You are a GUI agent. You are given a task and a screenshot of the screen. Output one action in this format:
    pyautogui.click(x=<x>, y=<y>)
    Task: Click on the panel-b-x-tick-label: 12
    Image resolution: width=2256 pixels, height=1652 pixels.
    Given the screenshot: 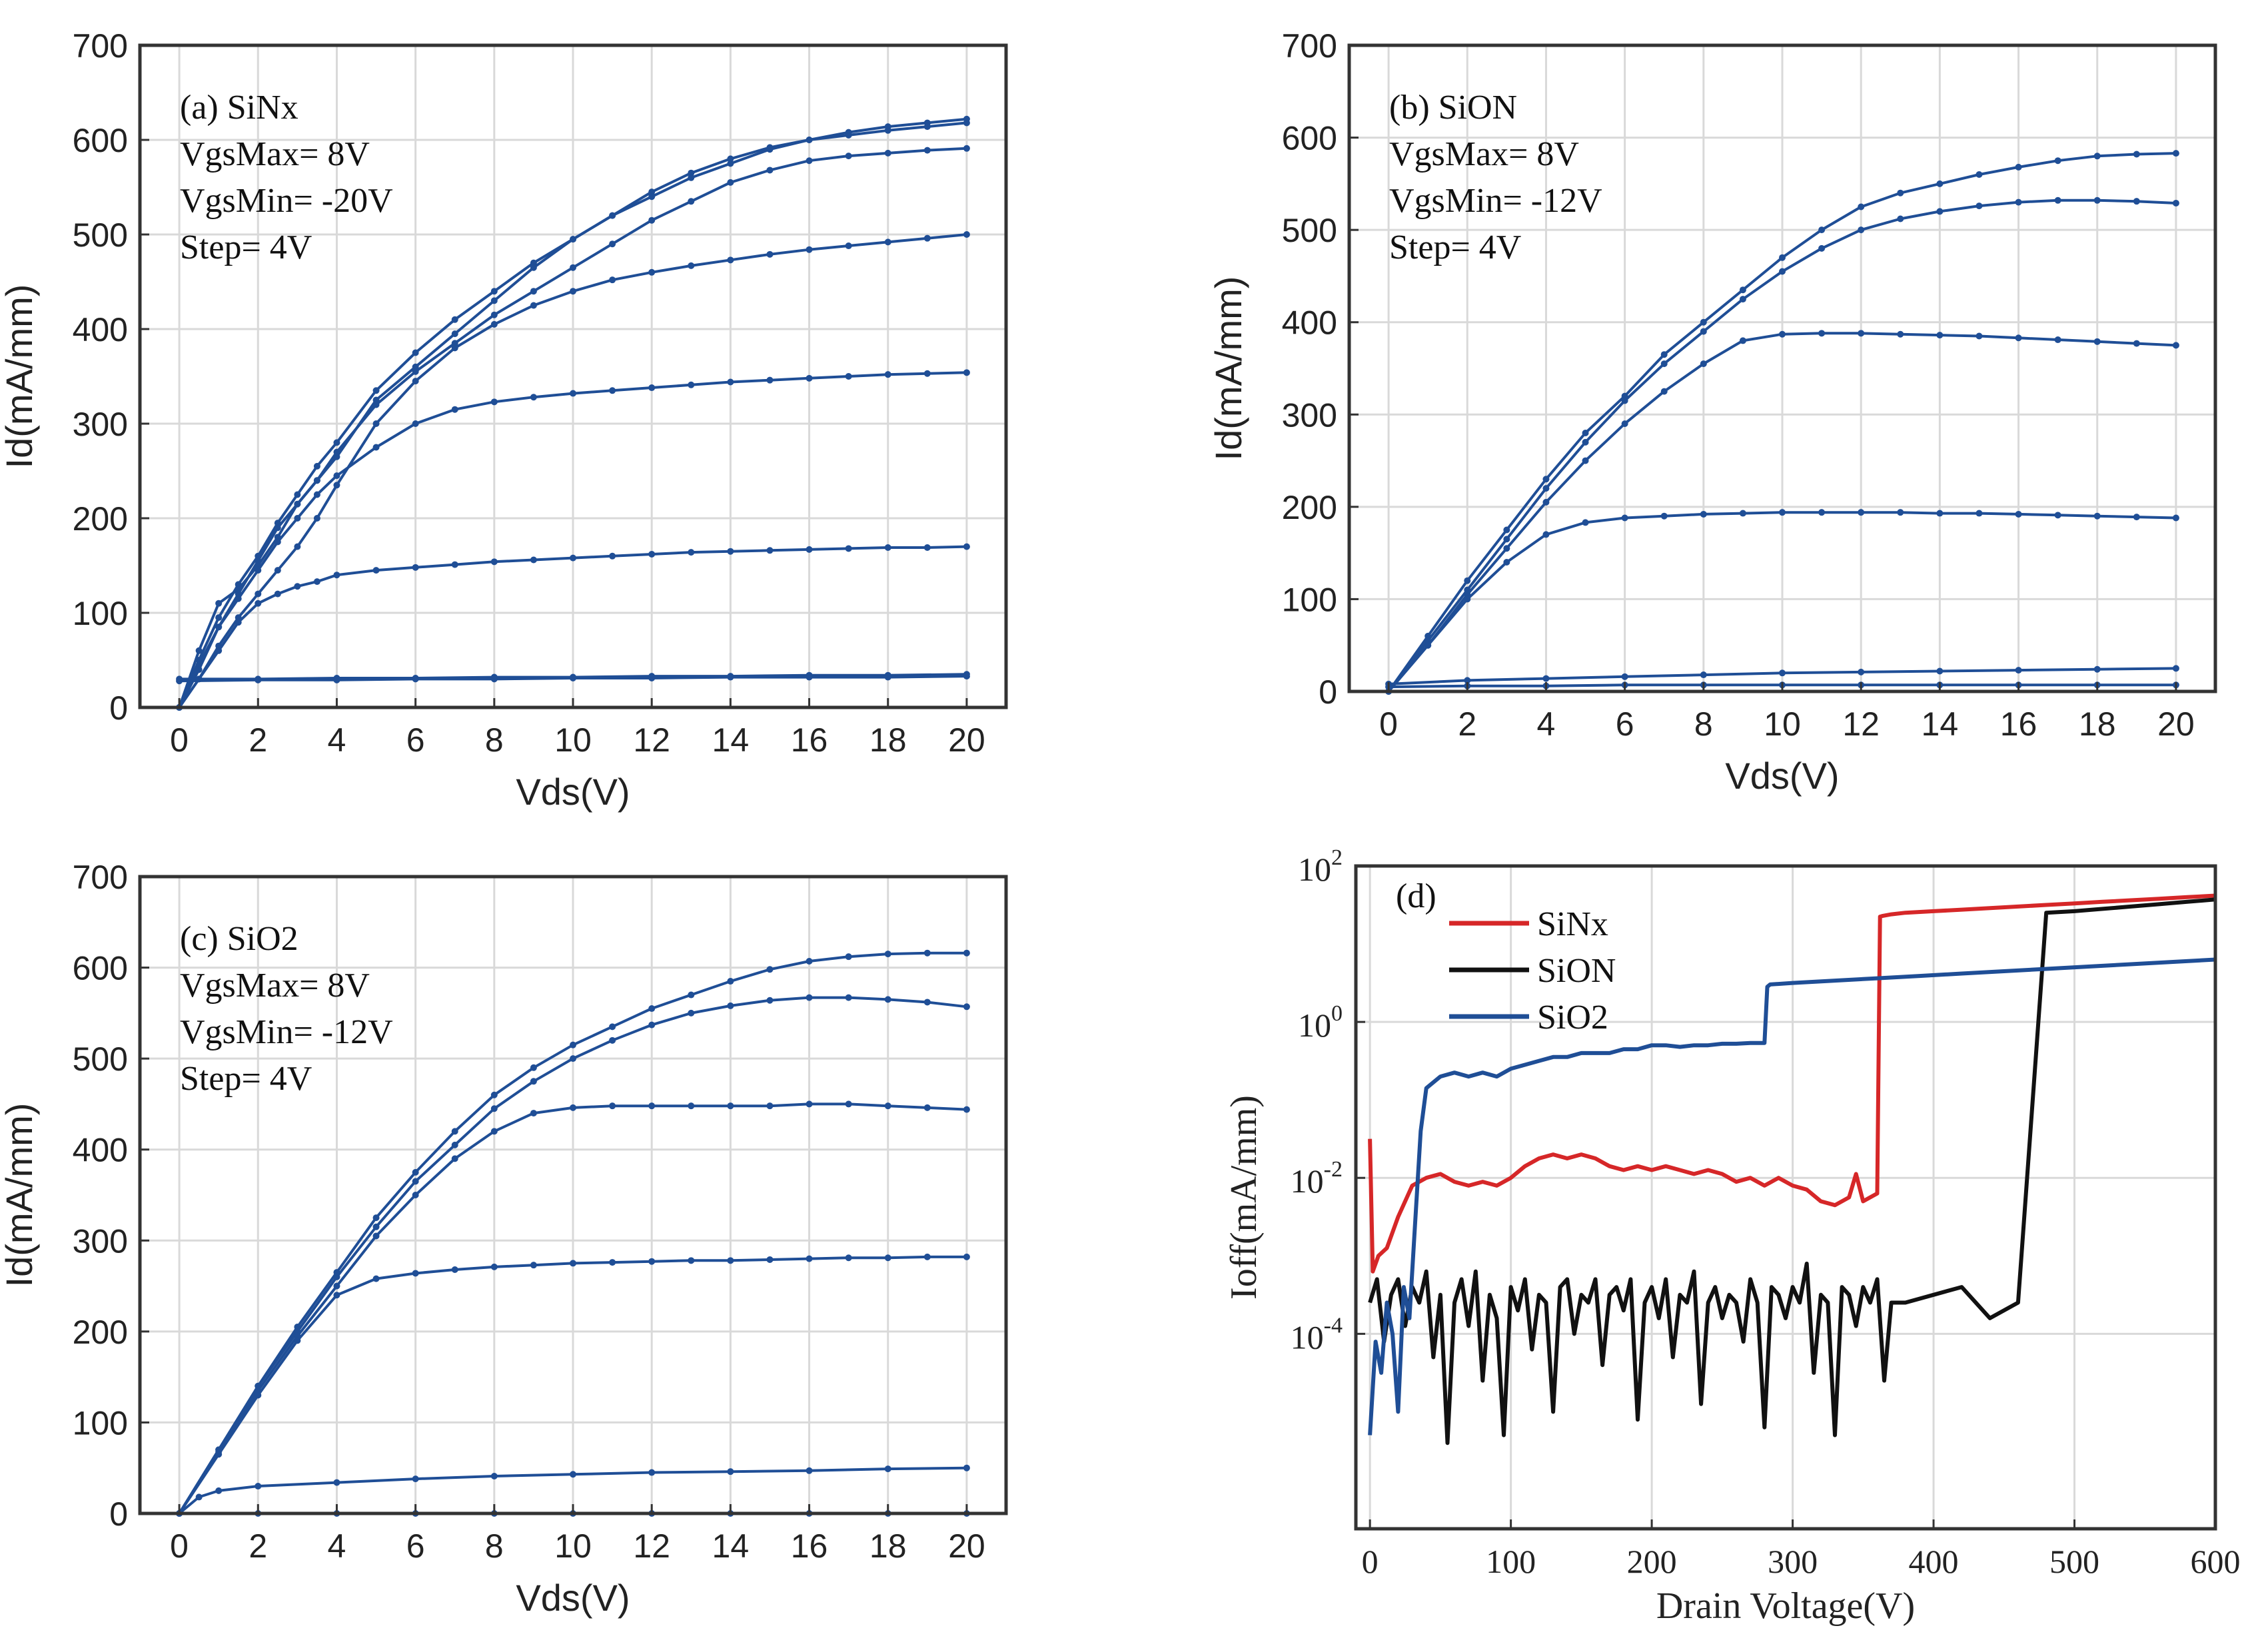 What is the action you would take?
    pyautogui.click(x=1861, y=724)
    